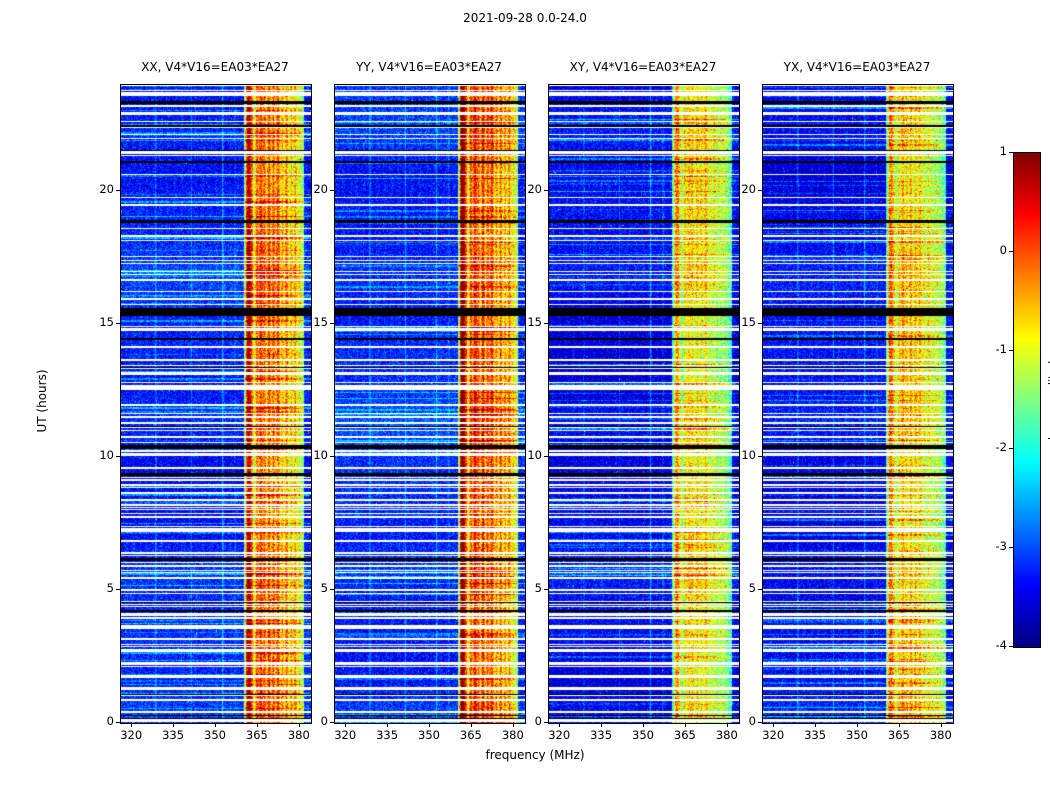  What do you see at coordinates (535, 755) in the screenshot?
I see `x-axis-label: frequency (MHz)` at bounding box center [535, 755].